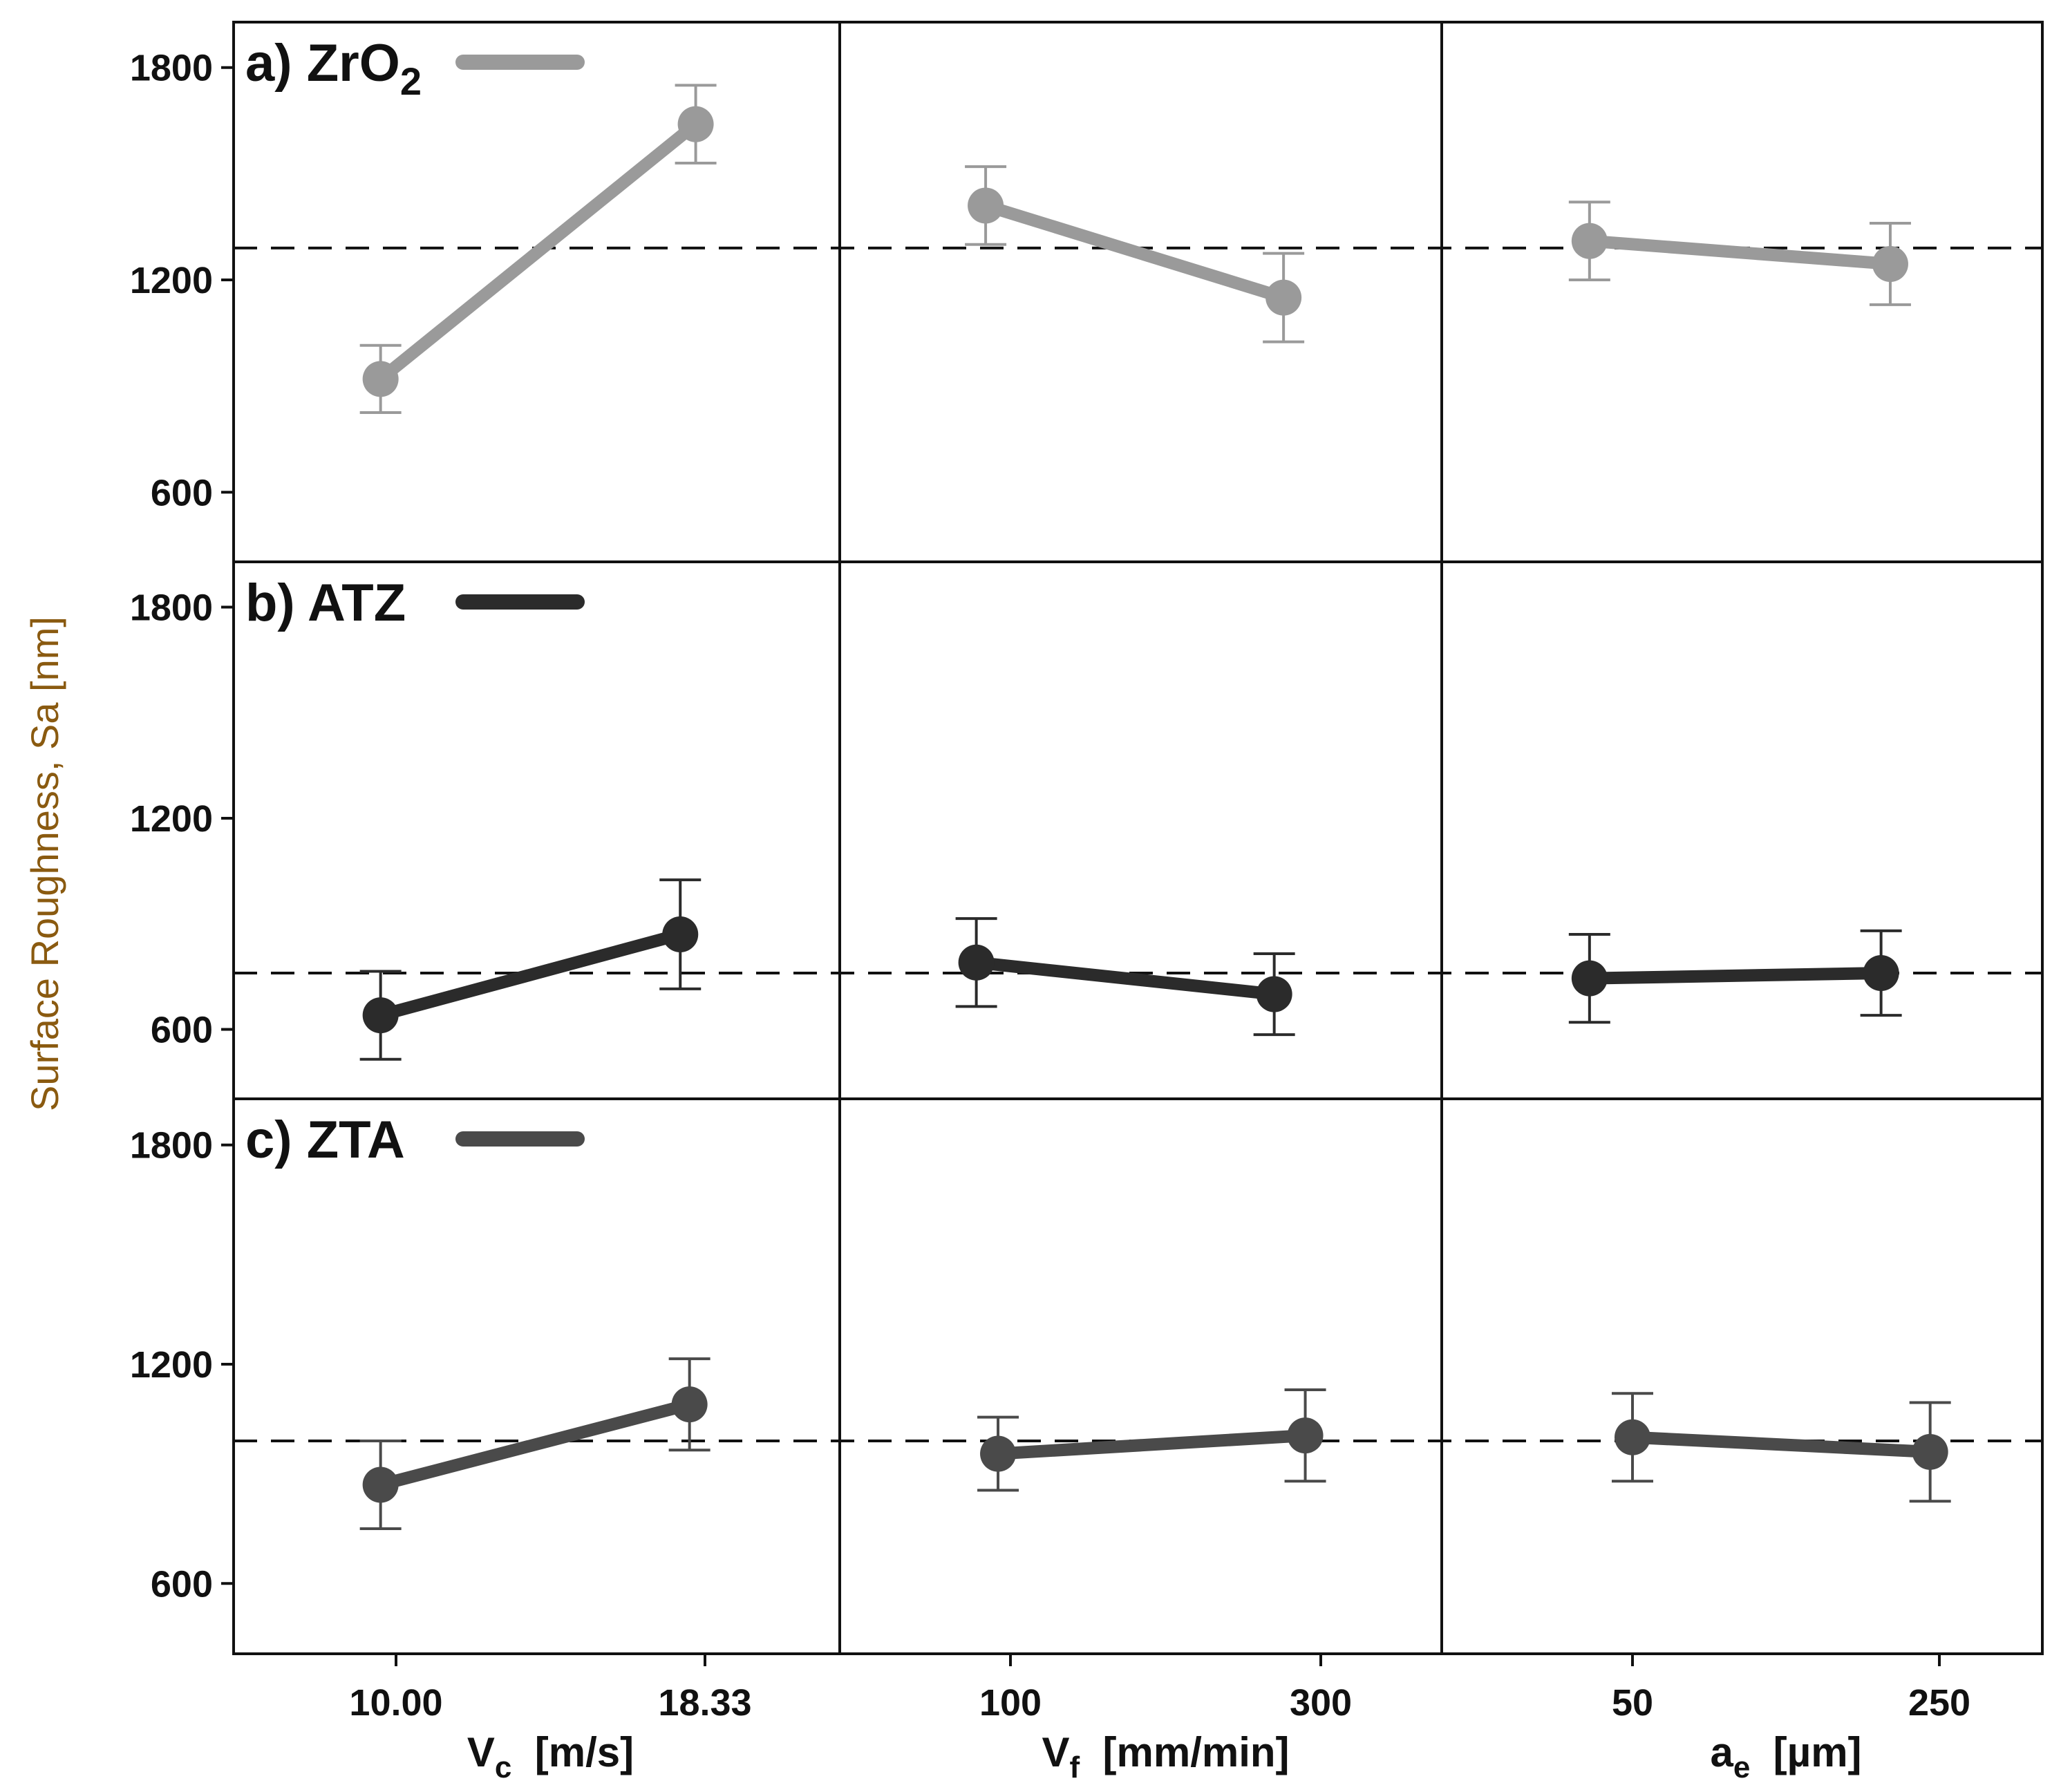 The image size is (2061, 1792). I want to click on panel-label-atz: b) ATZ, so click(325, 603).